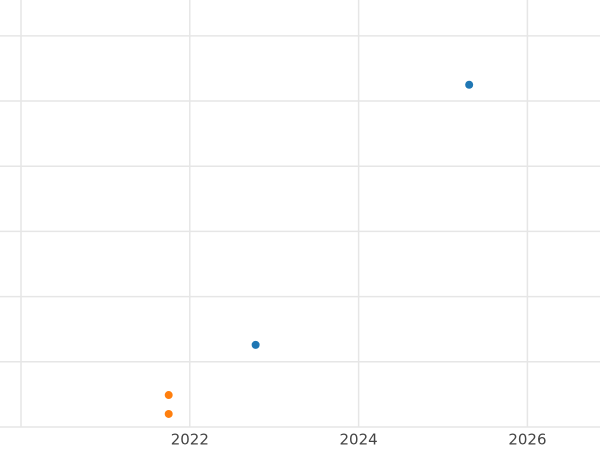 This screenshot has height=450, width=600. What do you see at coordinates (359, 440) in the screenshot?
I see `x-tick-label: 2024` at bounding box center [359, 440].